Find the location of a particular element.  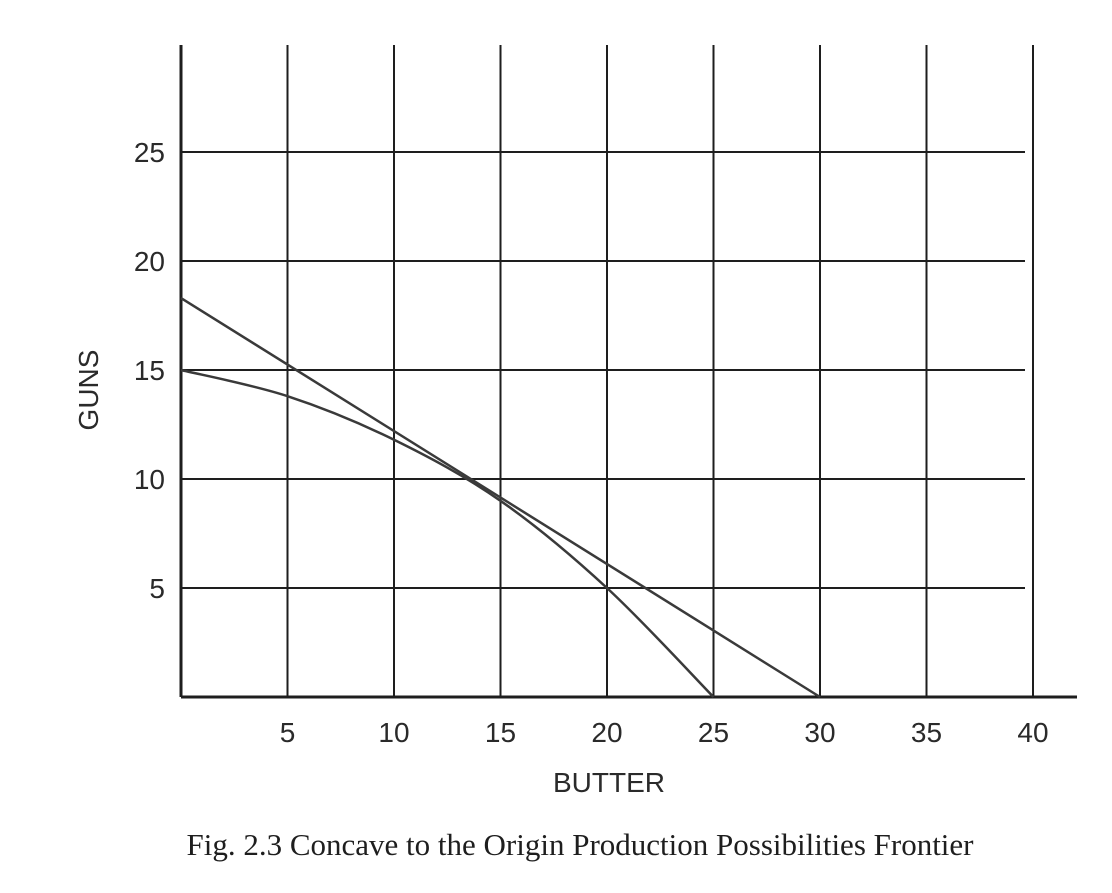

x-tick-label: 15 is located at coordinates (500, 732).